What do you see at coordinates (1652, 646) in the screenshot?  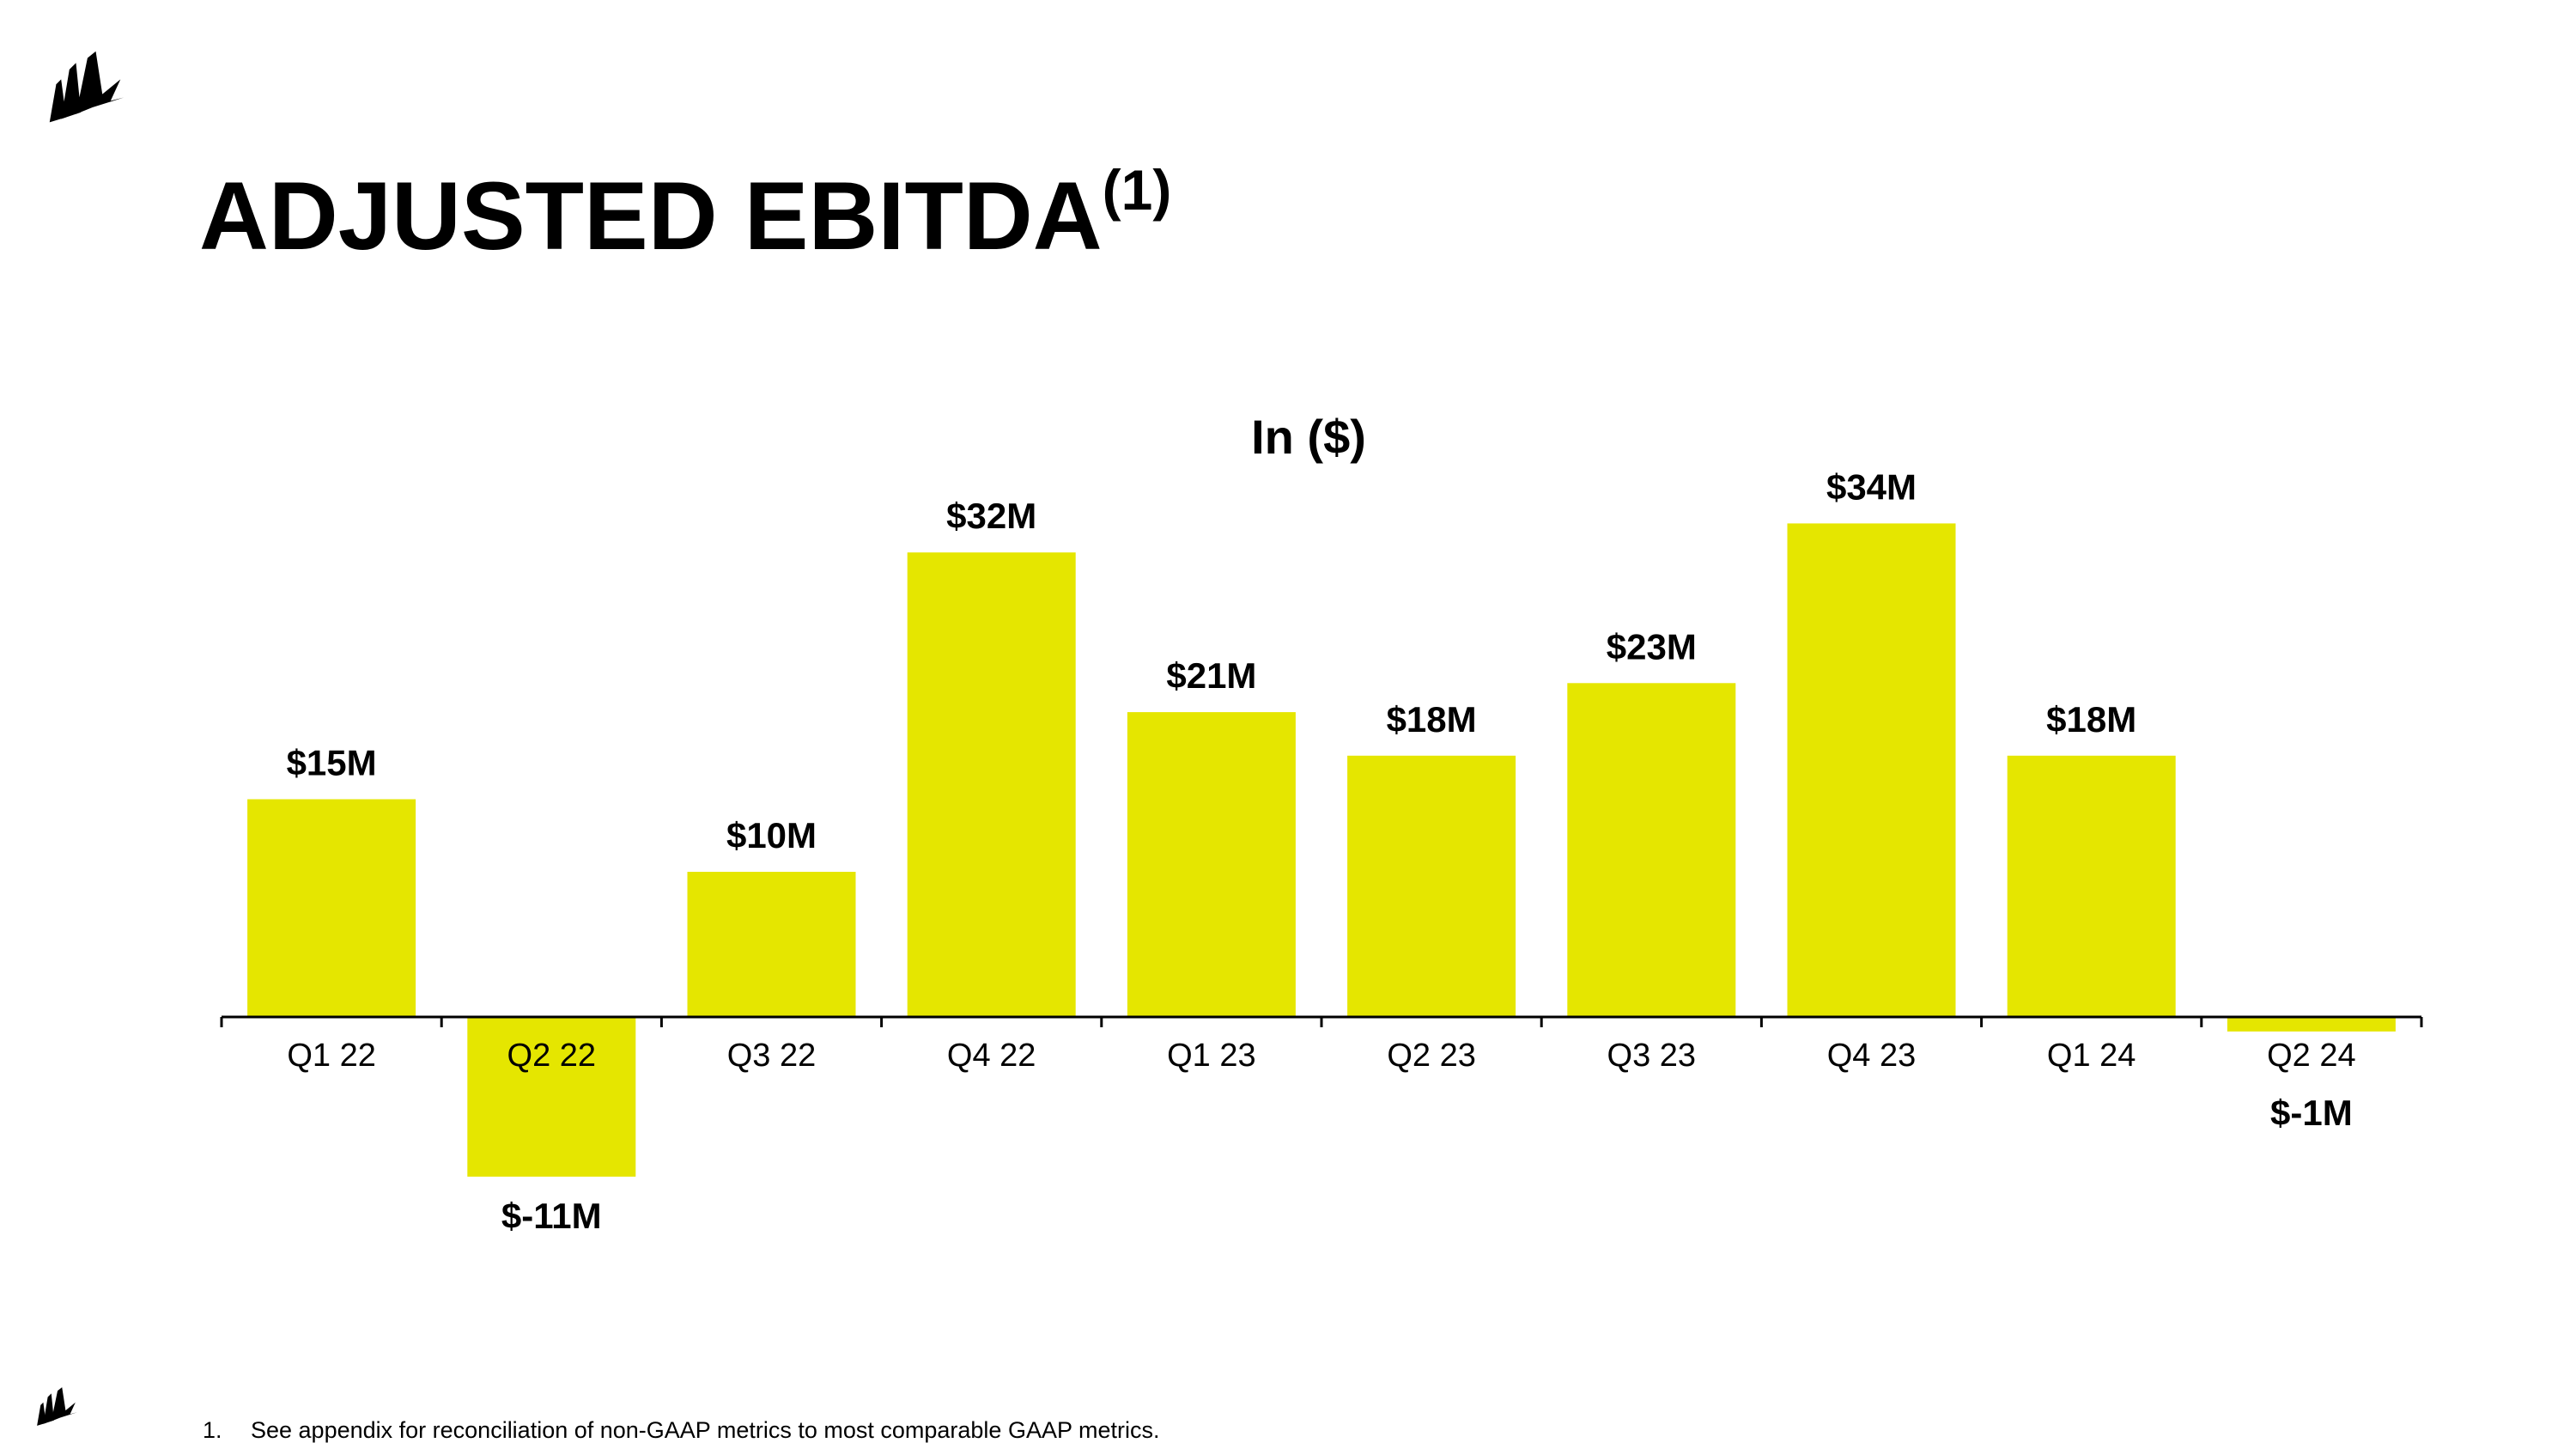 I see `data-label: $23M` at bounding box center [1652, 646].